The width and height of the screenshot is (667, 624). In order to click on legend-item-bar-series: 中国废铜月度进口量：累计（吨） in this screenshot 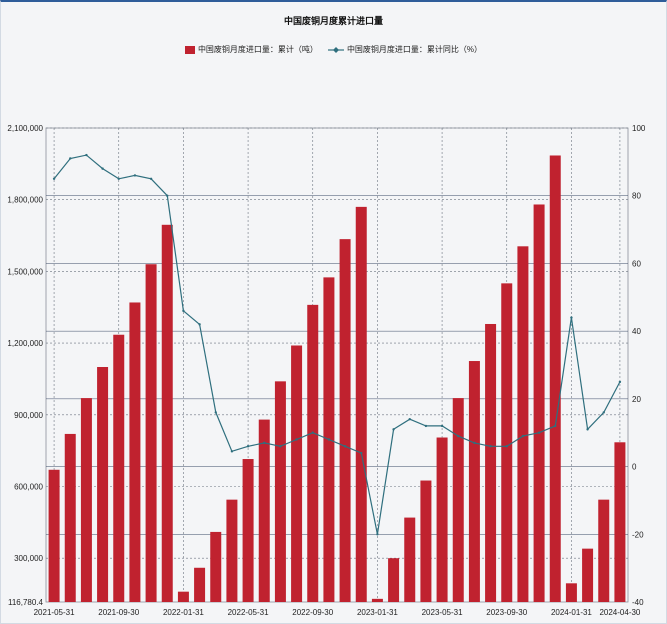, I will do `click(251, 49)`.